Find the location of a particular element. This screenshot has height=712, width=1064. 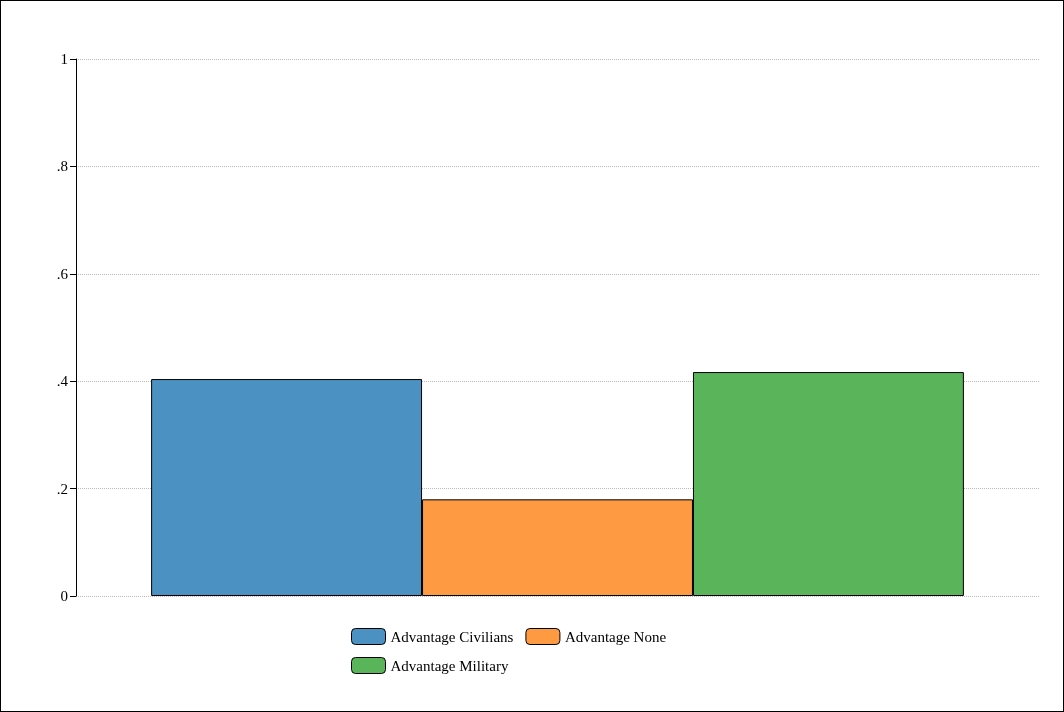

y-tick-label: .6 is located at coordinates (62, 273).